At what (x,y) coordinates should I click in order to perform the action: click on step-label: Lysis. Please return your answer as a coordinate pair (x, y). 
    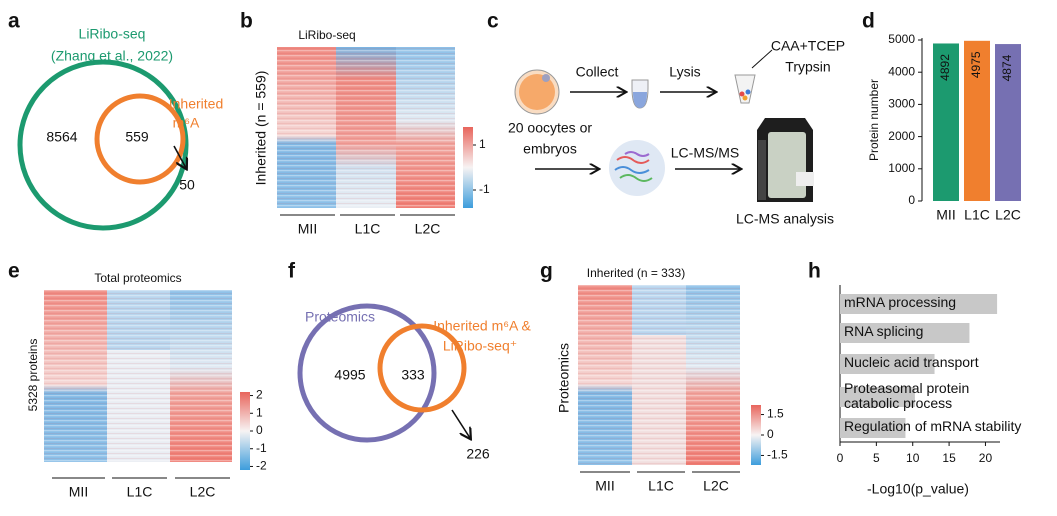
    Looking at the image, I should click on (684, 72).